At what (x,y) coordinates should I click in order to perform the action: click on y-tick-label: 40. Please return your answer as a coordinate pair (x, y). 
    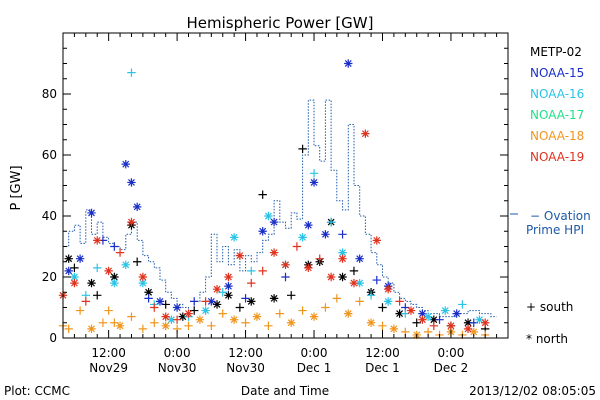
    Looking at the image, I should click on (49, 216).